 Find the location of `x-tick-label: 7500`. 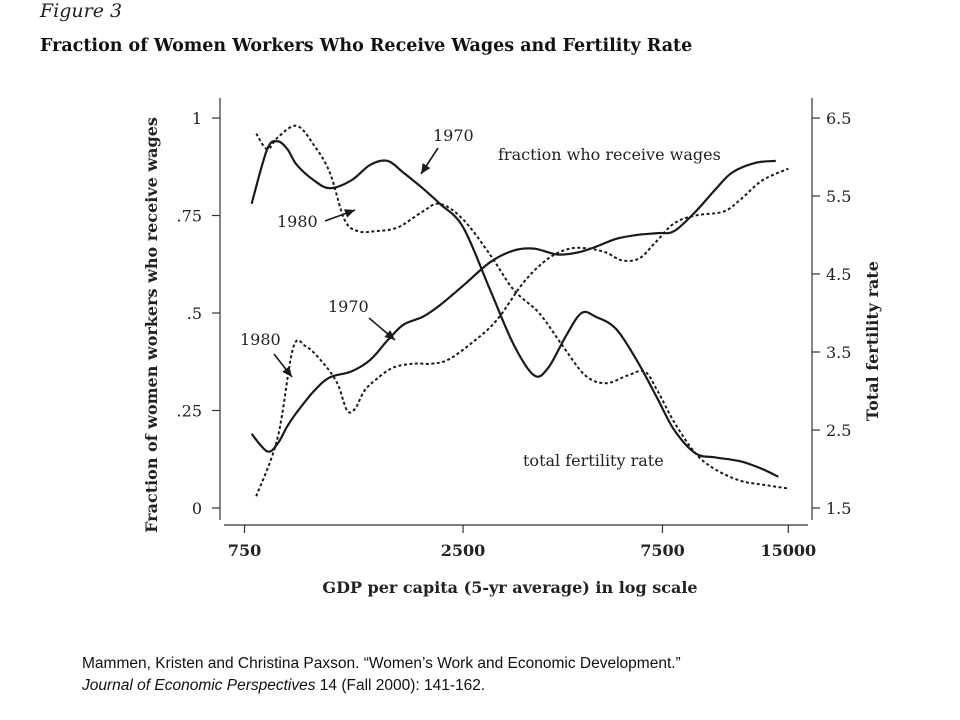

x-tick-label: 7500 is located at coordinates (662, 550).